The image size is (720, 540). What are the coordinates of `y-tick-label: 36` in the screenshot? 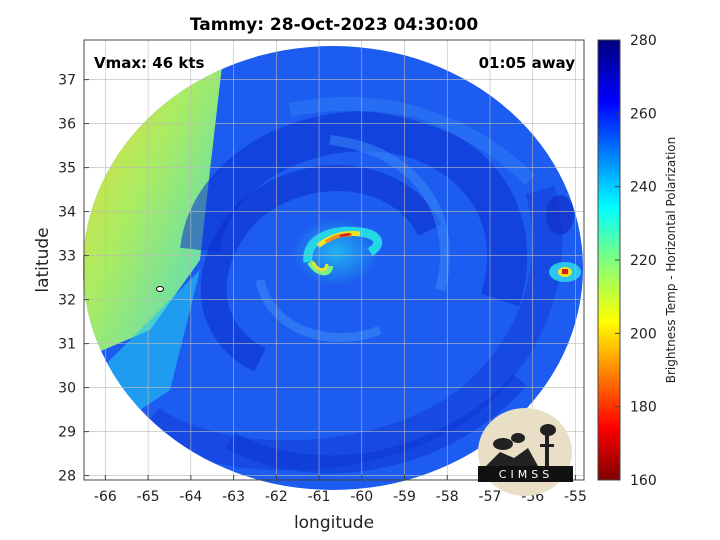 It's located at (67, 125).